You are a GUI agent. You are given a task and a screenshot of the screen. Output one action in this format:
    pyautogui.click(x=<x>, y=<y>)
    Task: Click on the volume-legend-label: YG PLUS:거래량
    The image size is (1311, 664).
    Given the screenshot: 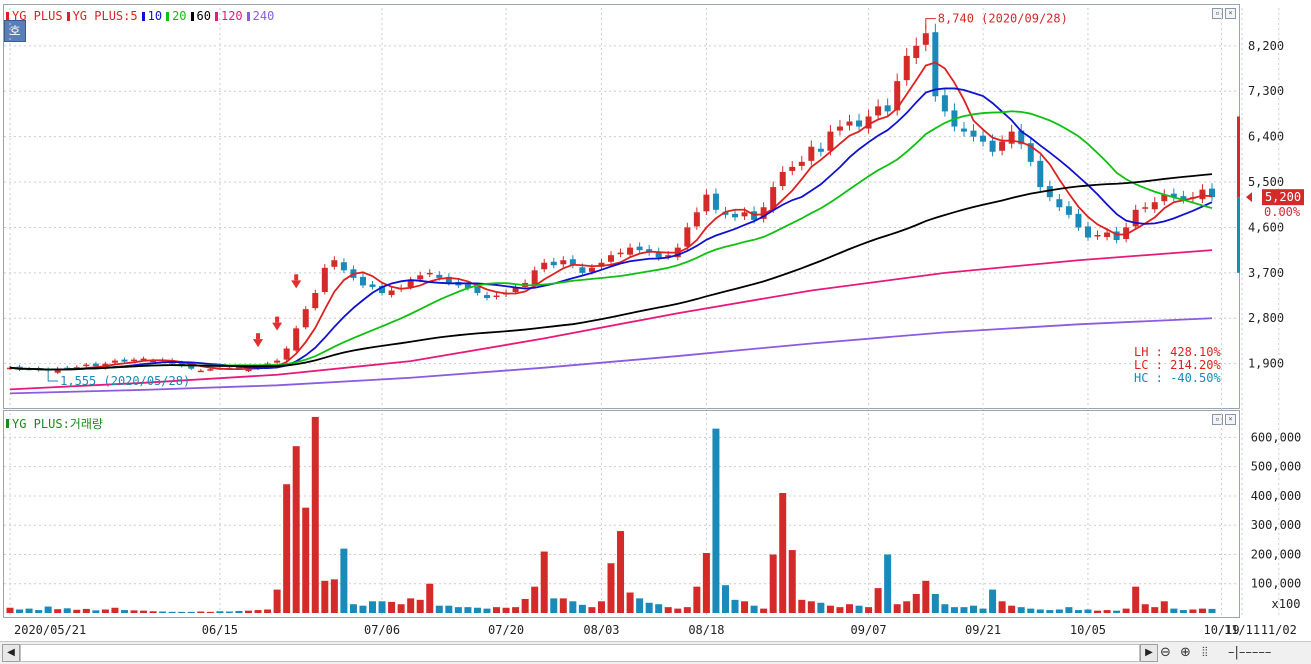 What is the action you would take?
    pyautogui.click(x=57, y=424)
    